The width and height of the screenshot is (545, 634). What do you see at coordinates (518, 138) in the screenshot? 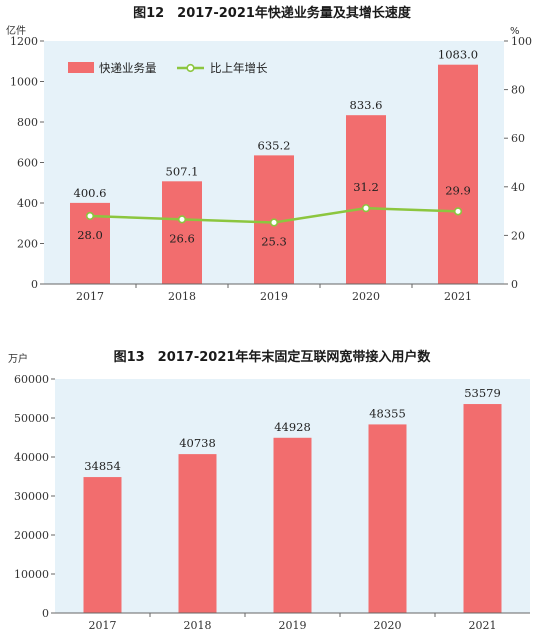
I see `right-axis-tick-label: 60` at bounding box center [518, 138].